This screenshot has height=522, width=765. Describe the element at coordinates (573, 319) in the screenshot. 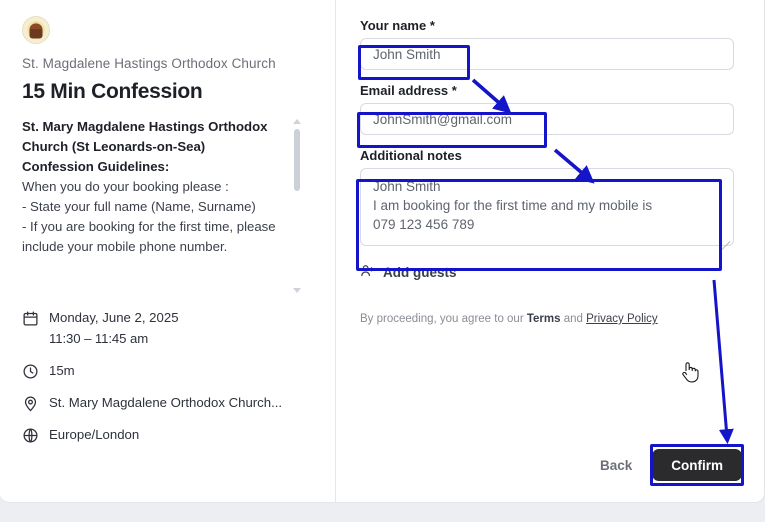

I see `terms-middle: and` at that location.